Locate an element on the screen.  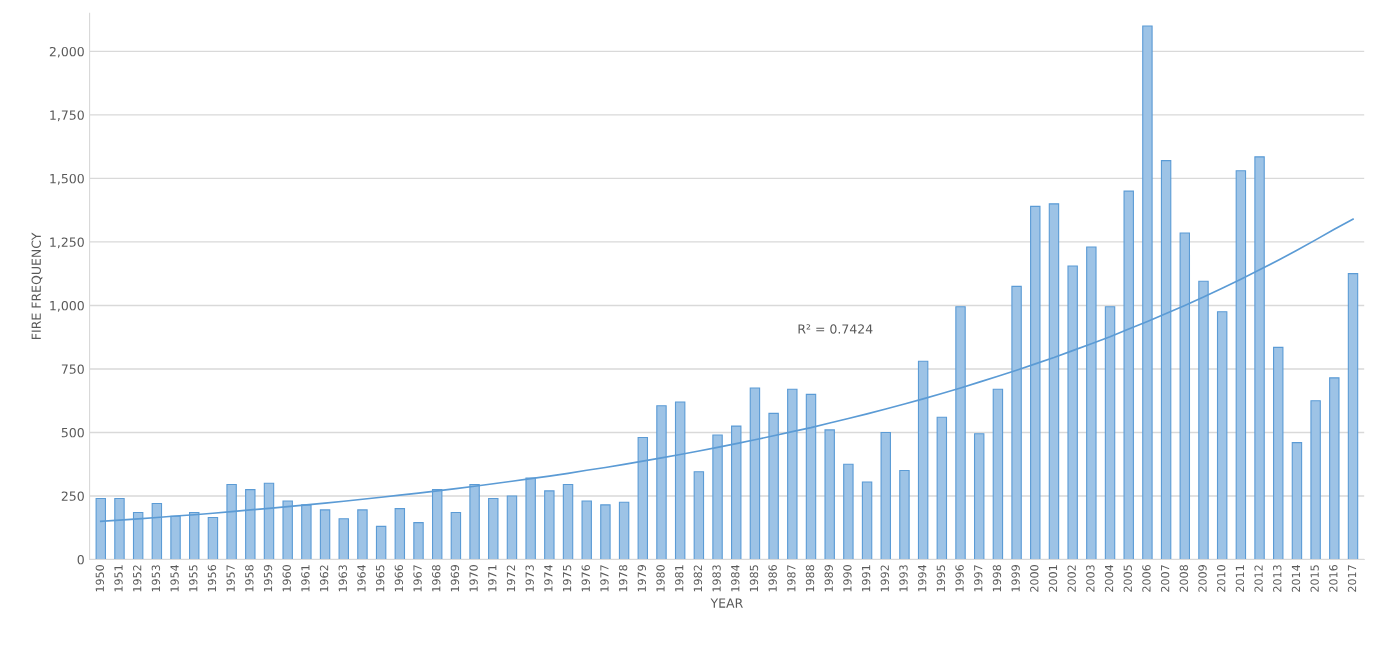
x-tick-label: 2006 is located at coordinates (1146, 578).